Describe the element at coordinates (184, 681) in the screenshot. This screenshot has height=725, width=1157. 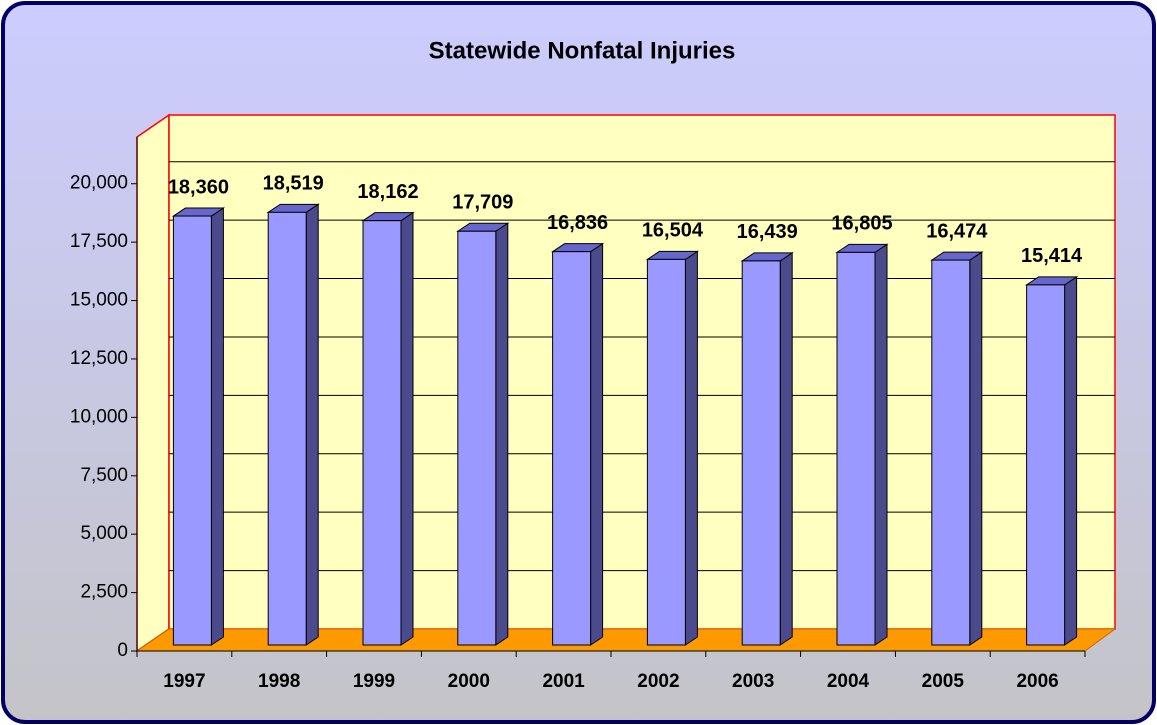
I see `x-tick-label: 1997` at that location.